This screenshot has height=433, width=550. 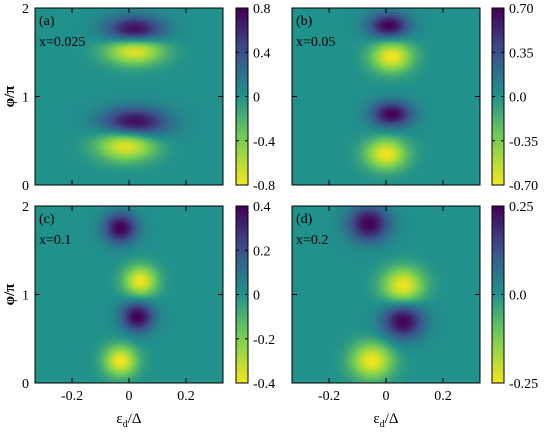 I want to click on panel-label: (c), so click(x=47, y=219).